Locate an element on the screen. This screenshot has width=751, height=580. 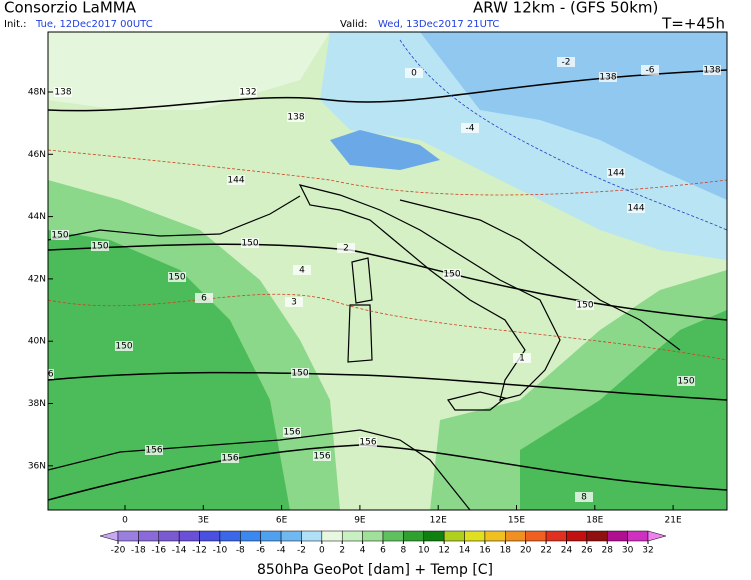
contour-label: -6 is located at coordinates (650, 71).